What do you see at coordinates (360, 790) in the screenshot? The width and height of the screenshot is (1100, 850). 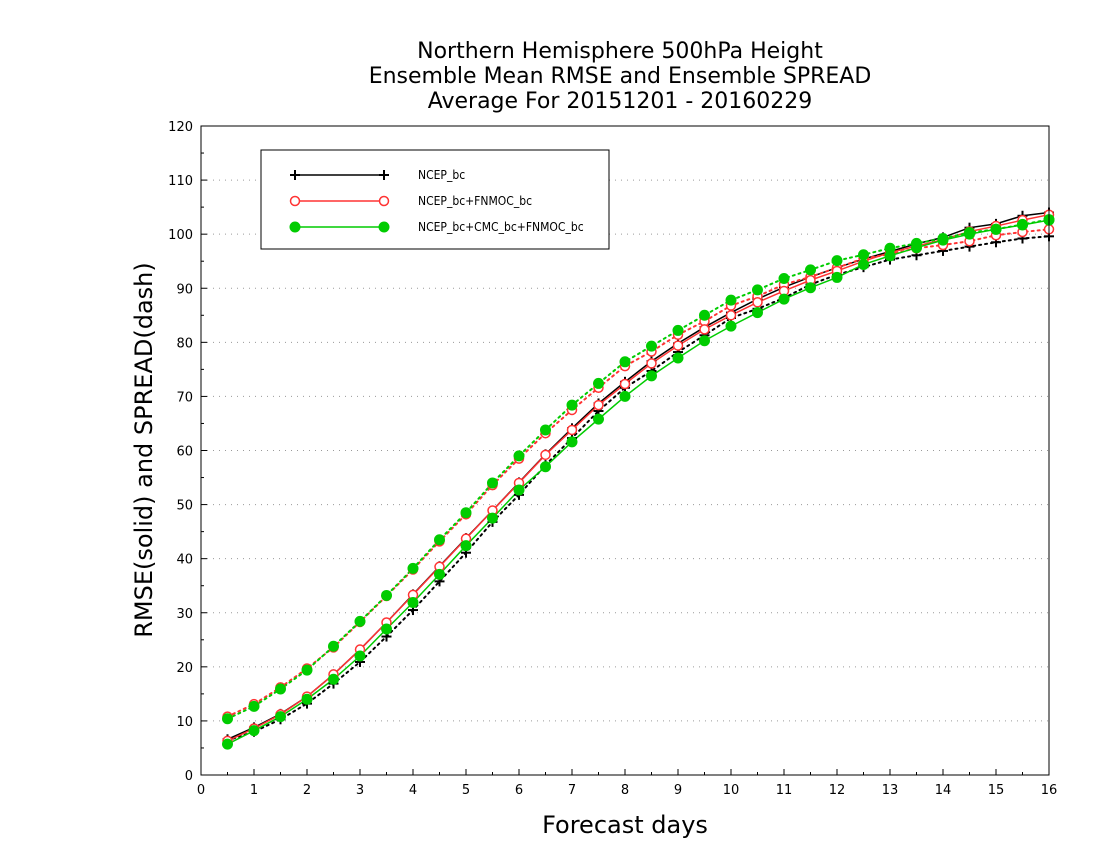 I see `x-tick-label-3: 3` at bounding box center [360, 790].